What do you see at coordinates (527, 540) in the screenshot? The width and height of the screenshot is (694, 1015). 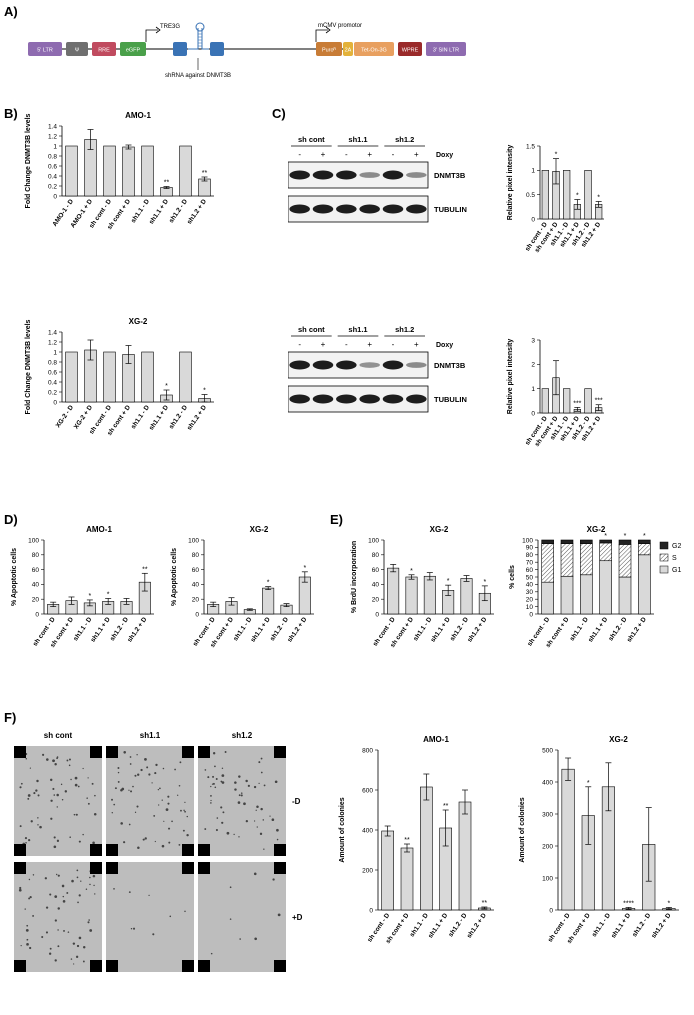 I see `y-tick-label: 100` at bounding box center [527, 540].